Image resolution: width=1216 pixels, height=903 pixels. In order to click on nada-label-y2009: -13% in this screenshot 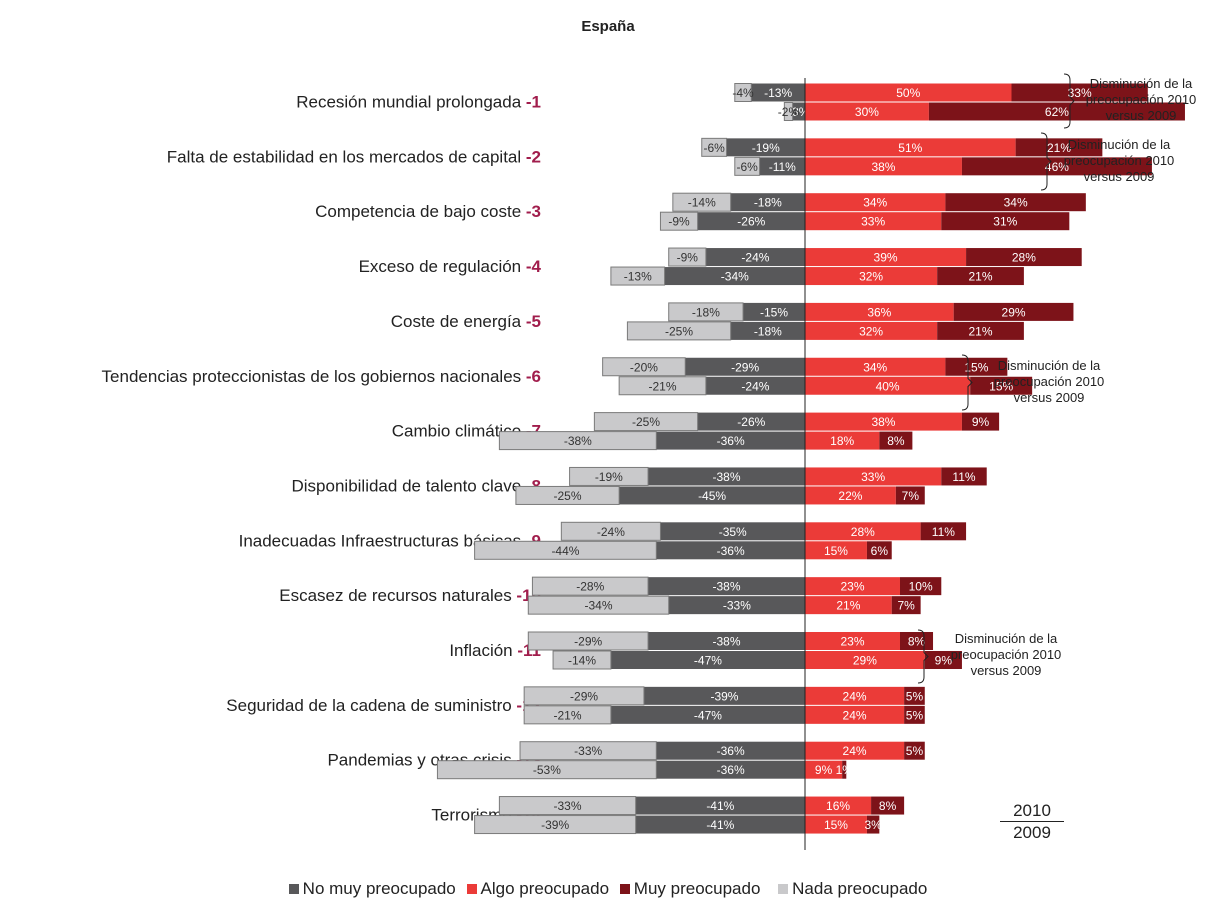, I will do `click(638, 277)`.